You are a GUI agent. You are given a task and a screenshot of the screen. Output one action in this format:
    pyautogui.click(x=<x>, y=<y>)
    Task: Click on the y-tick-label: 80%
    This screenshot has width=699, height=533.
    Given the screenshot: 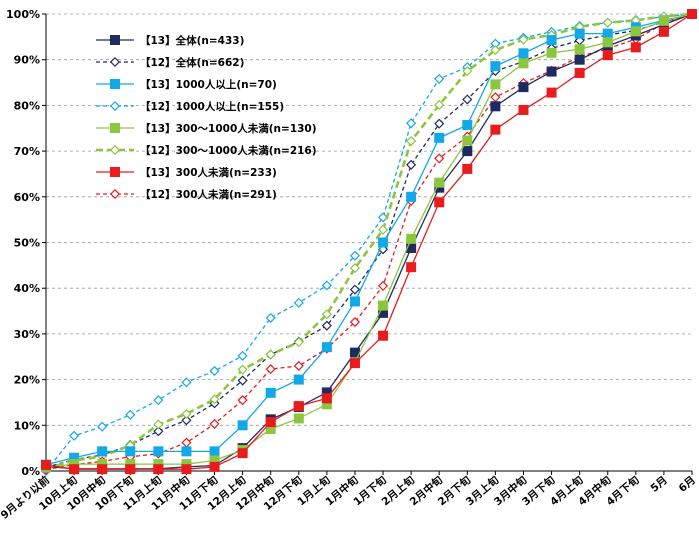 What is the action you would take?
    pyautogui.click(x=27, y=105)
    